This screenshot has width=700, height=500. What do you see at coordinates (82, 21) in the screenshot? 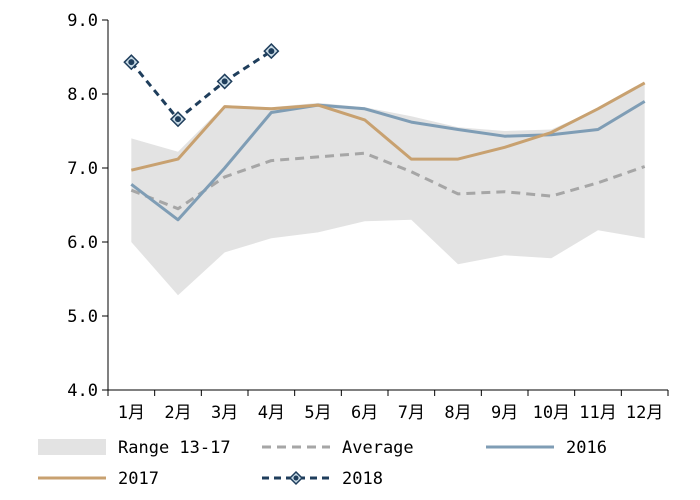
I see `y-tick-label: 9.0` at bounding box center [82, 21].